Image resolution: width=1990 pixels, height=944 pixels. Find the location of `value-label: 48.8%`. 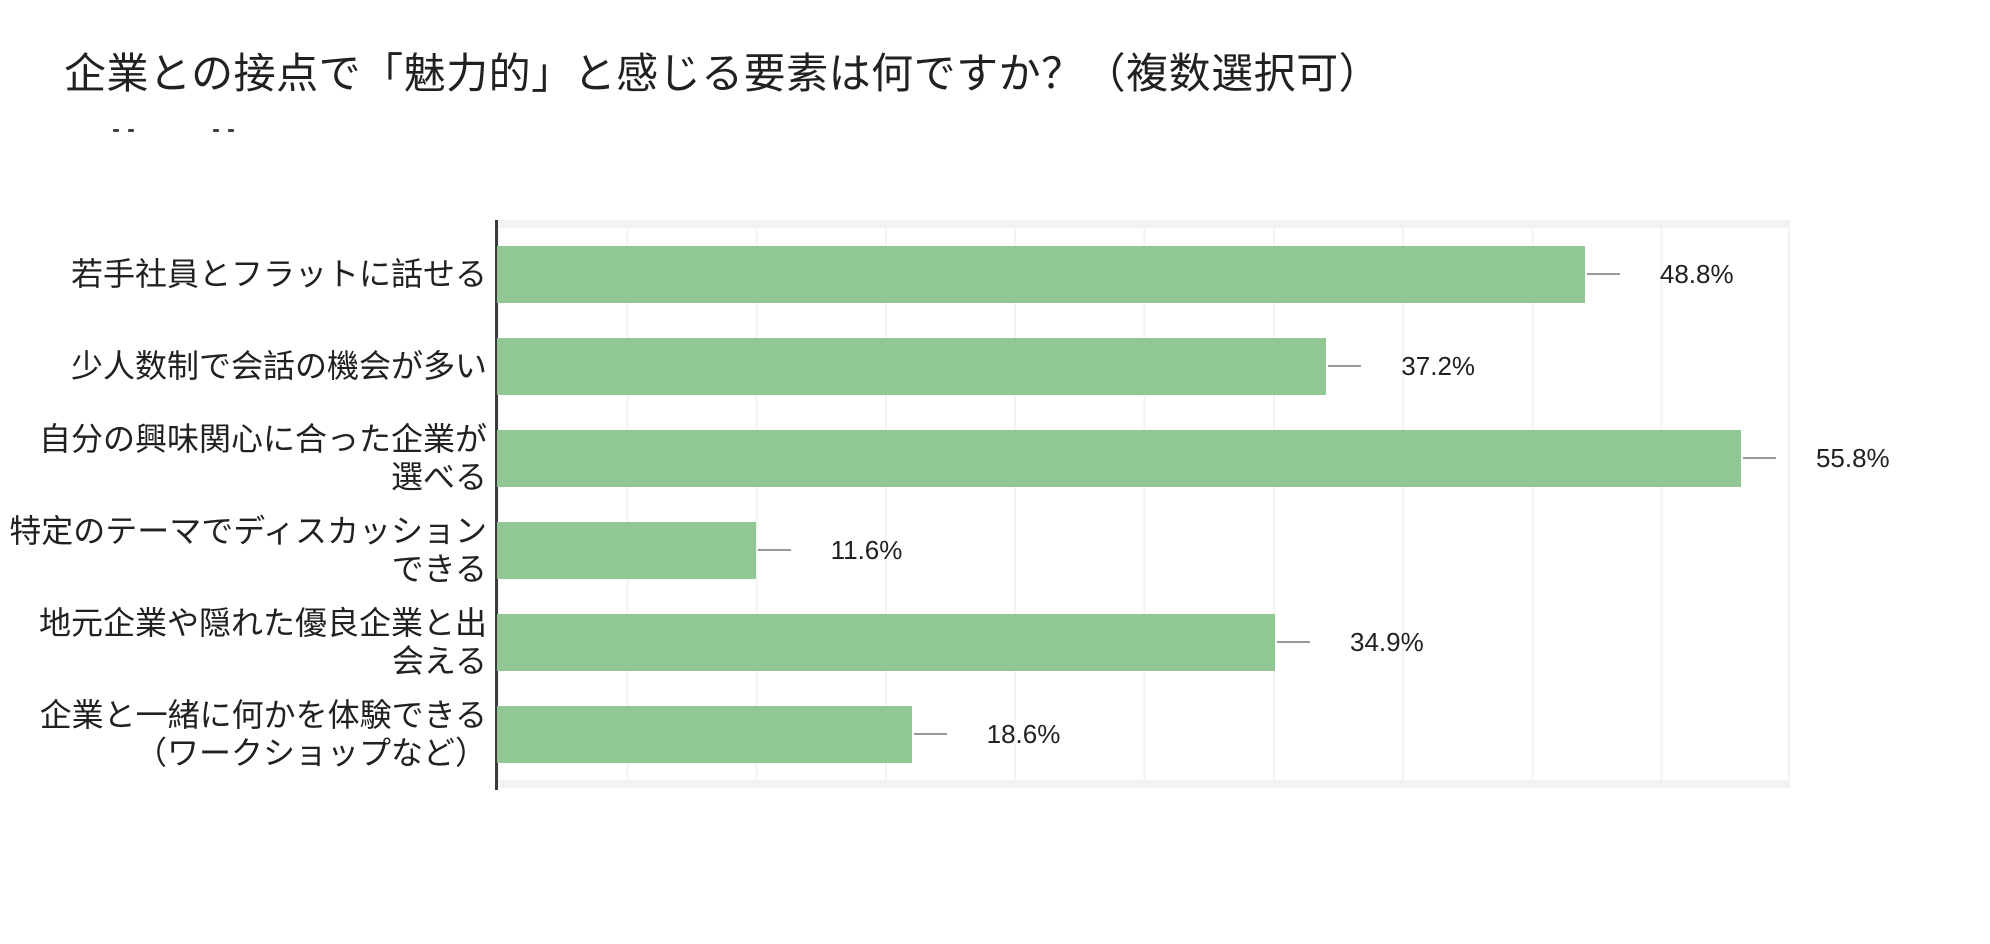

value-label: 48.8% is located at coordinates (1696, 273).